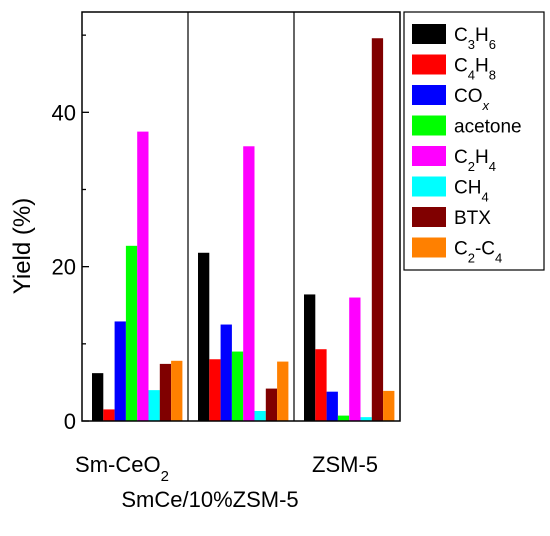 The height and width of the screenshot is (536, 550). Describe the element at coordinates (472, 218) in the screenshot. I see `legend-entry: BTX` at that location.